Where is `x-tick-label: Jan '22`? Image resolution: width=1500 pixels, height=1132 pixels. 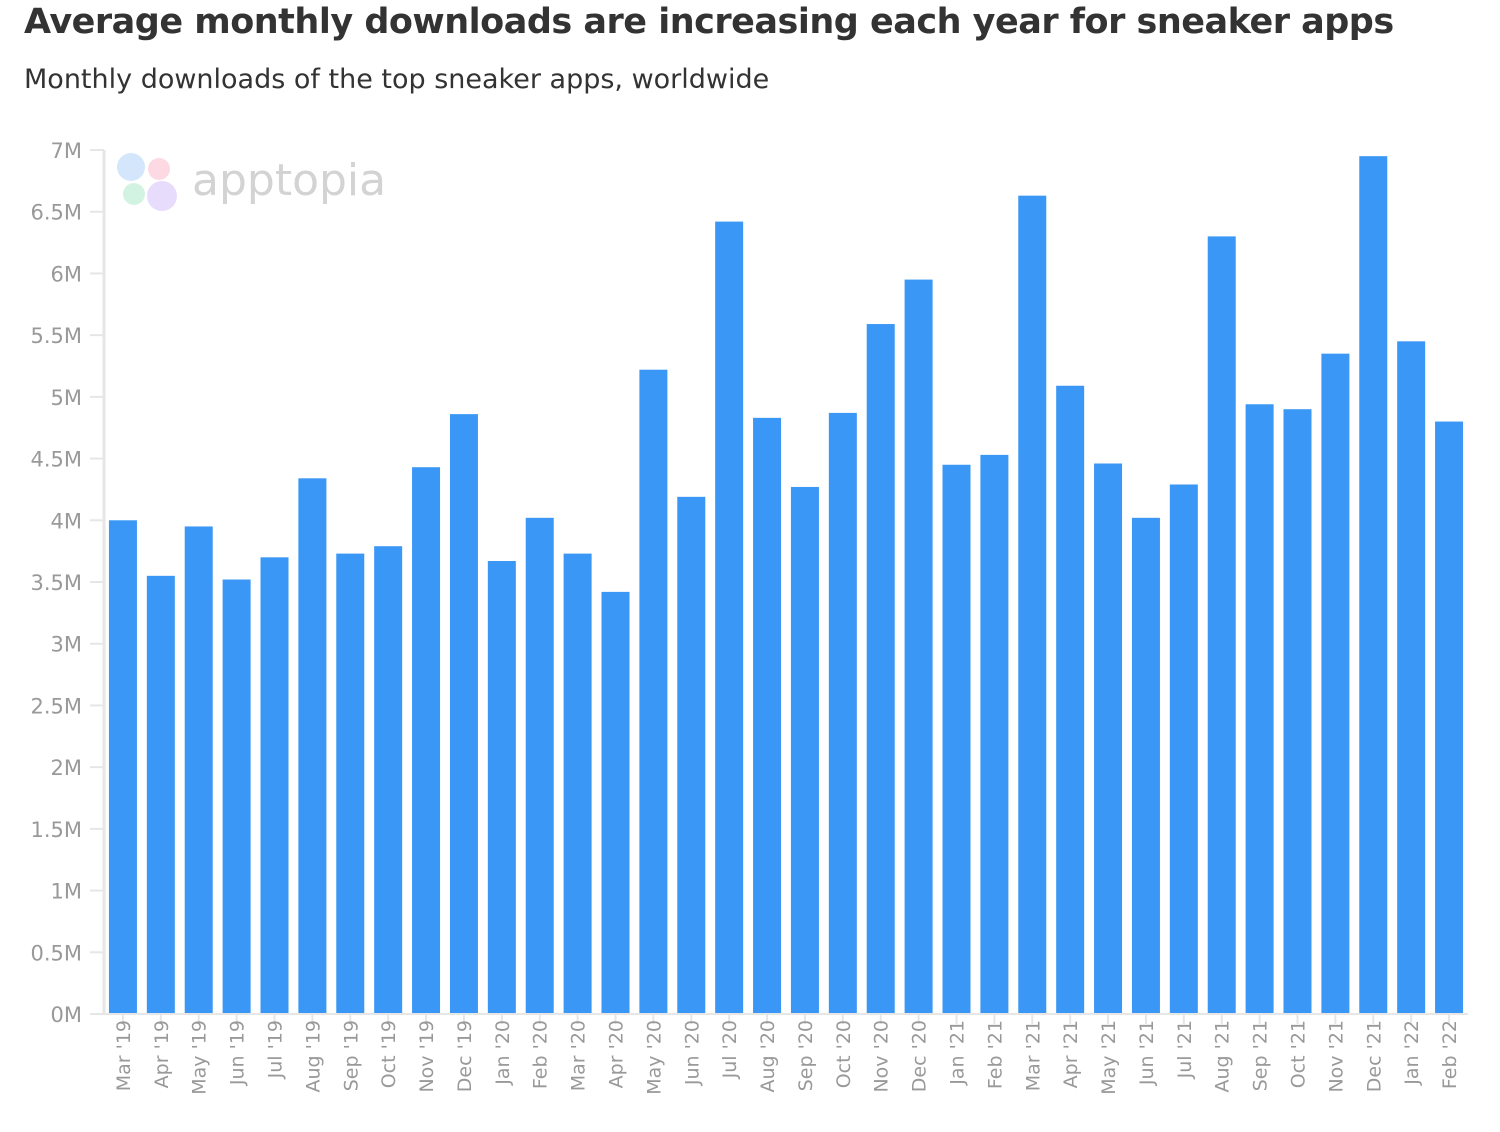 x-tick-label: Jan '22 is located at coordinates (1412, 1053).